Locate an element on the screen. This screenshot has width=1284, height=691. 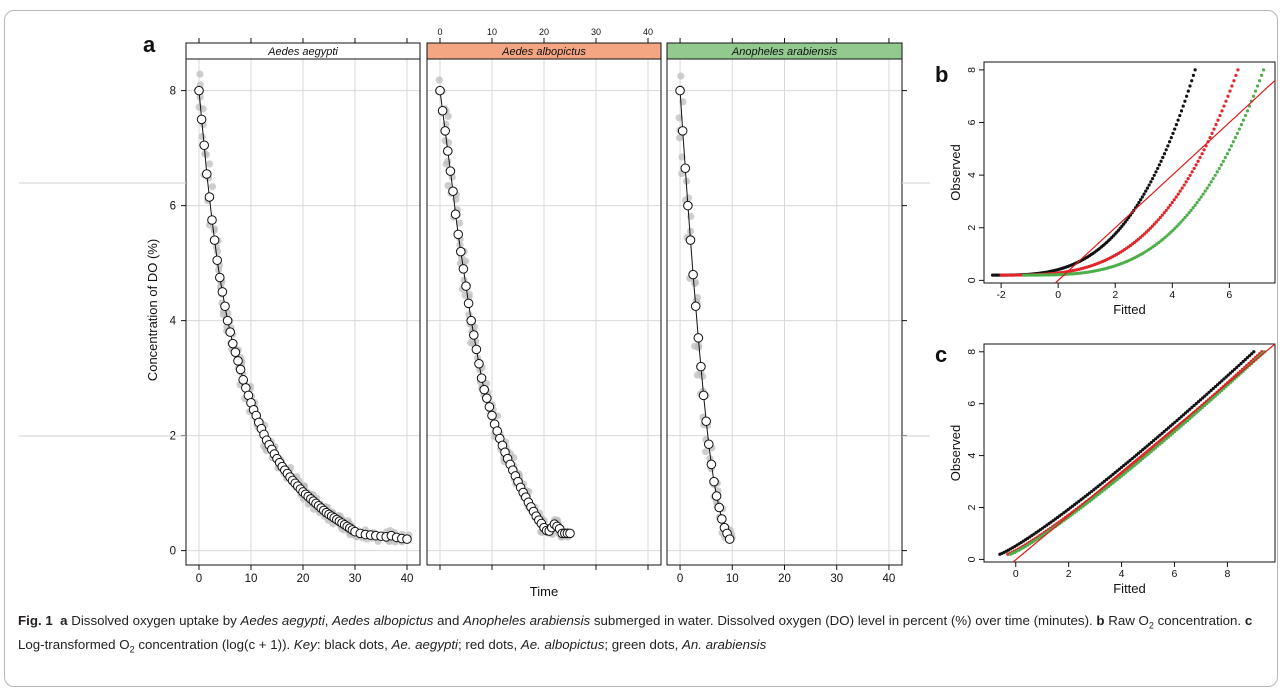
reference-line is located at coordinates (1165, 181).